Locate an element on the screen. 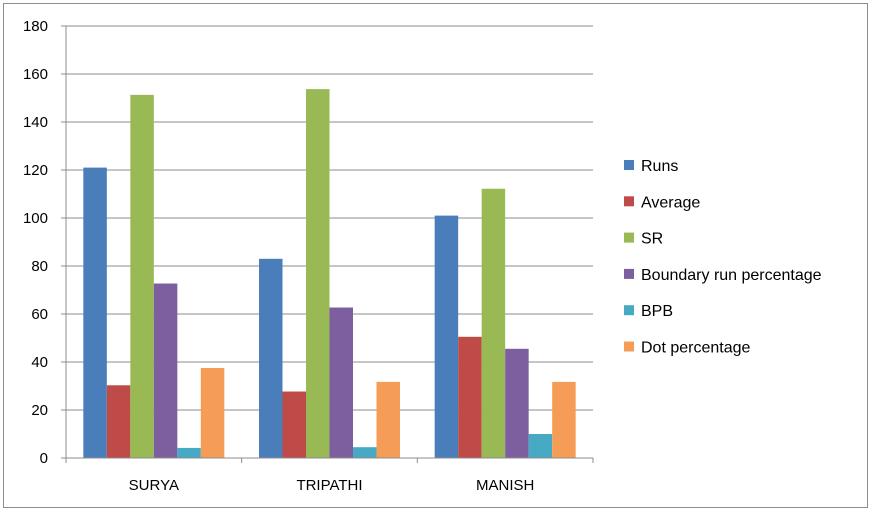 This screenshot has width=873, height=513. x-category-label: TRIPATHI is located at coordinates (329, 485).